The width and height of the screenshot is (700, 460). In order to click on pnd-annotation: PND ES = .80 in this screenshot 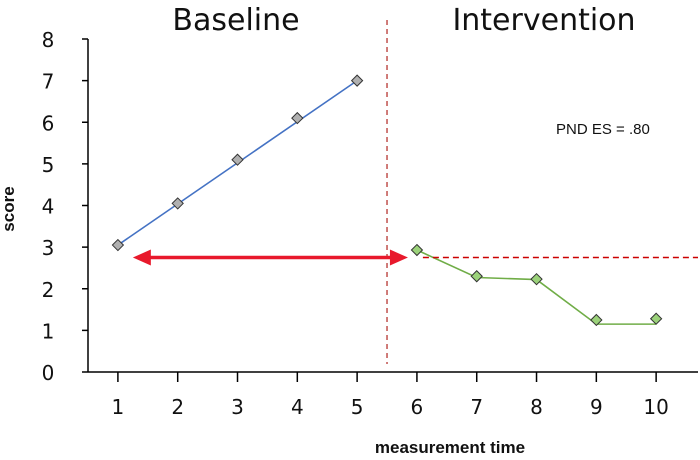, I will do `click(603, 129)`.